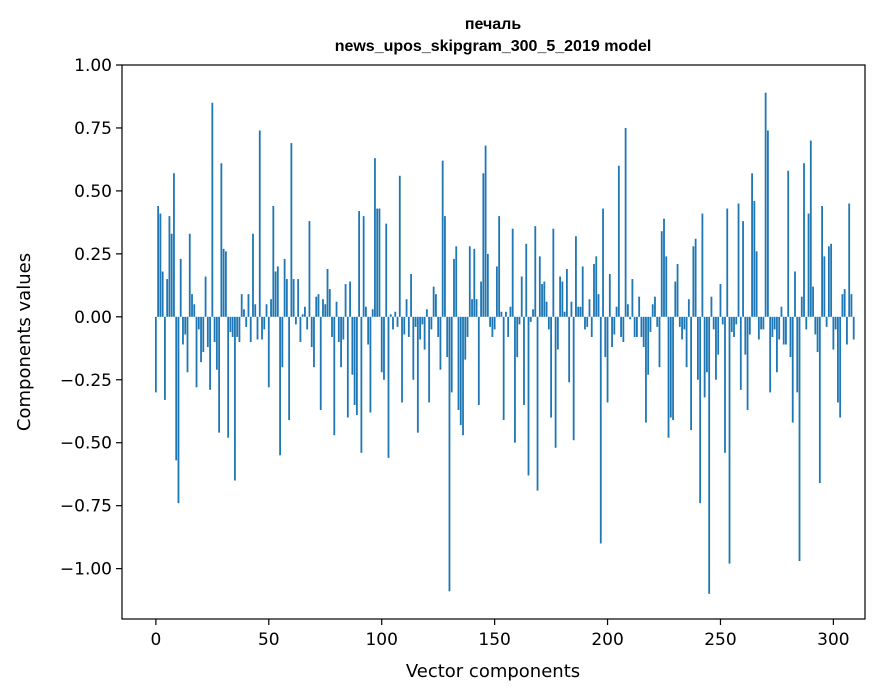 This screenshot has height=696, width=880. What do you see at coordinates (93, 129) in the screenshot?
I see `y-tick-label: 0.75` at bounding box center [93, 129].